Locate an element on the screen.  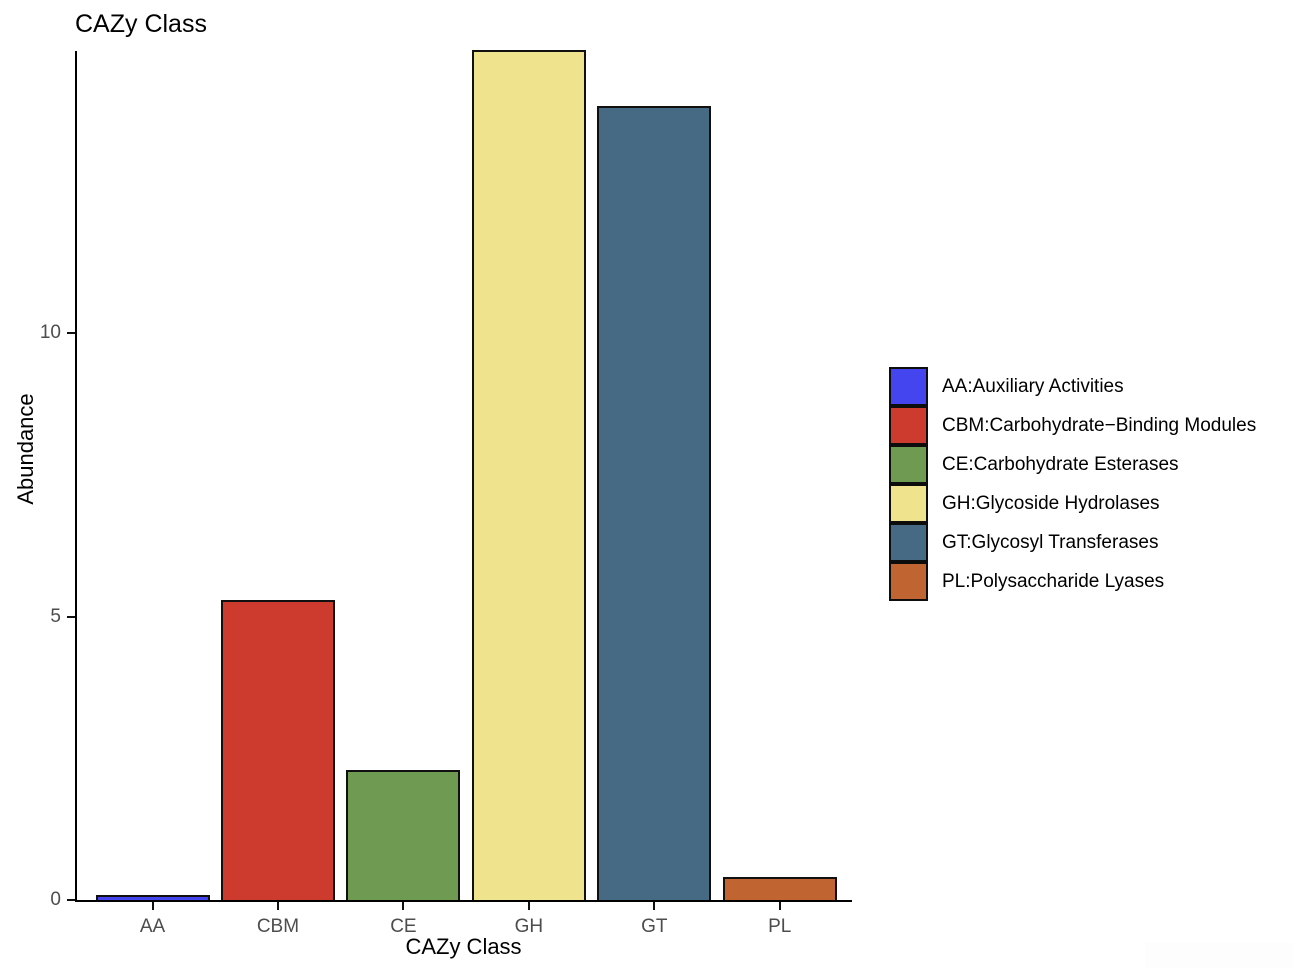
legend-label-PL: PL:Polysaccharide Lyases is located at coordinates (1053, 581).